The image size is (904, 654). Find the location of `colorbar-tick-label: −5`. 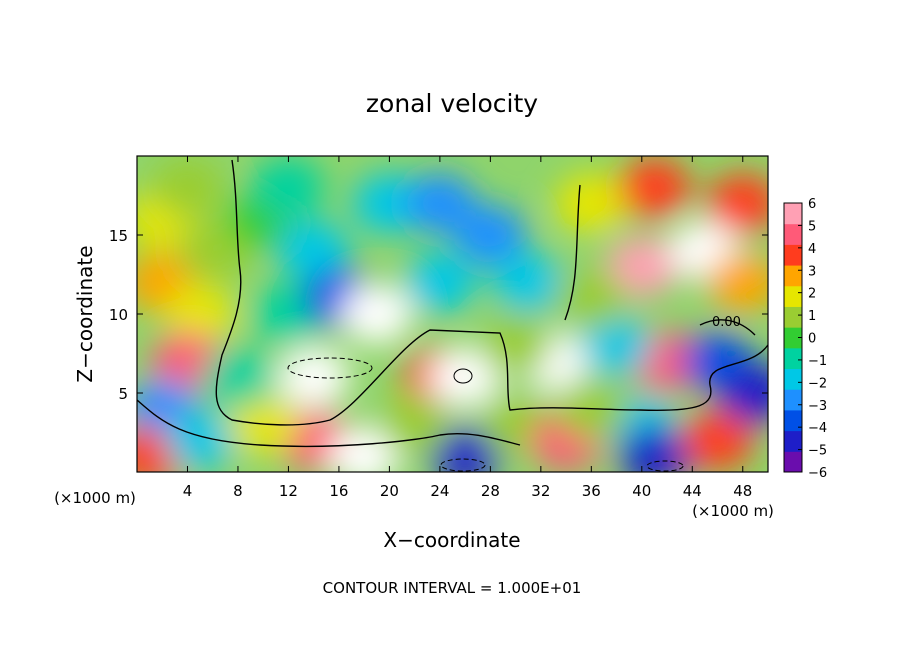

colorbar-tick-label: −5 is located at coordinates (817, 451).